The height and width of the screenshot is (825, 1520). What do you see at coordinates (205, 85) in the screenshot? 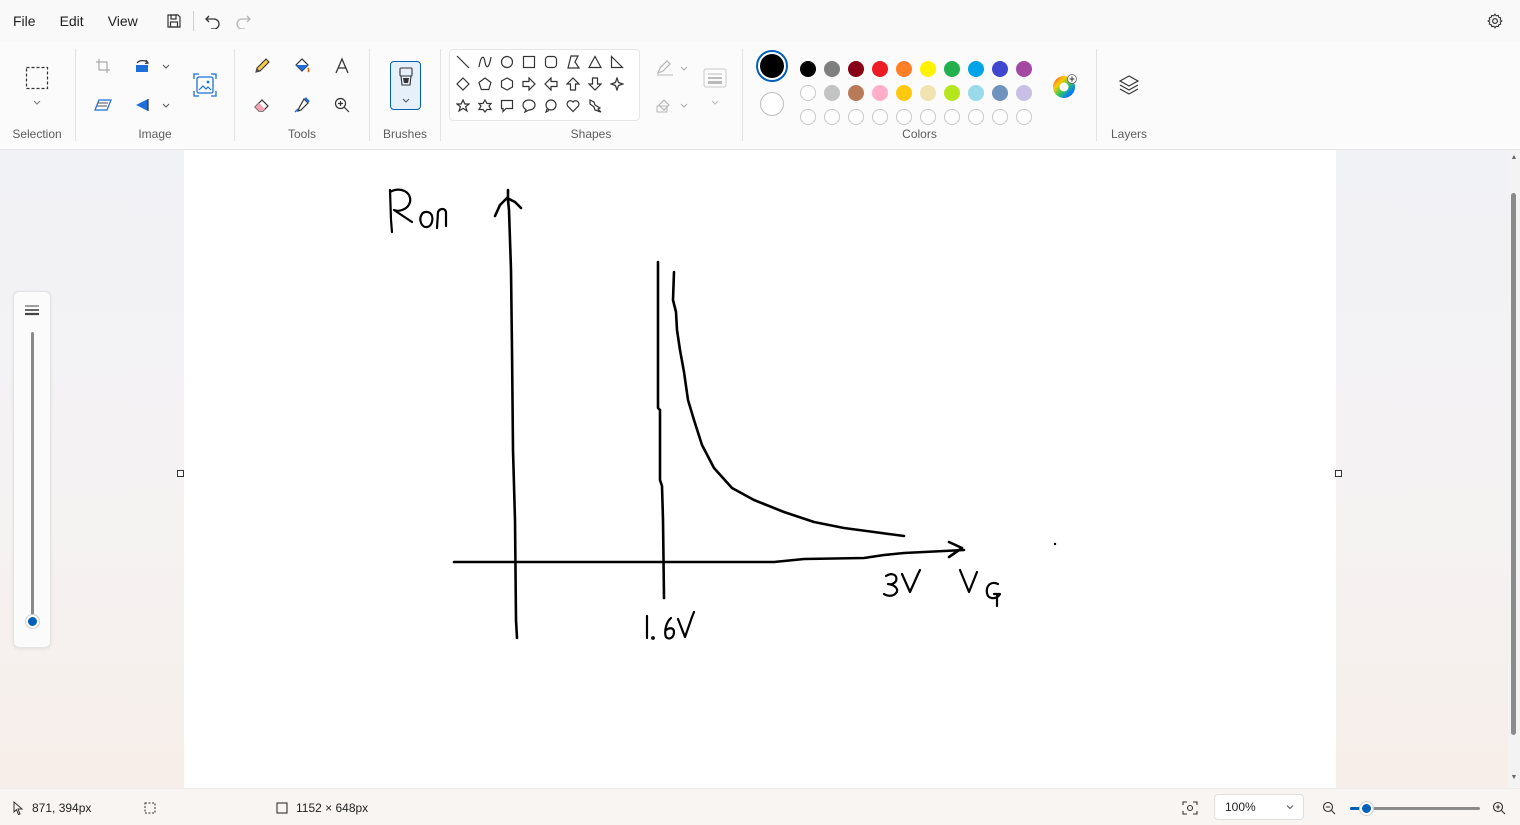
I see `image-background-icon` at bounding box center [205, 85].